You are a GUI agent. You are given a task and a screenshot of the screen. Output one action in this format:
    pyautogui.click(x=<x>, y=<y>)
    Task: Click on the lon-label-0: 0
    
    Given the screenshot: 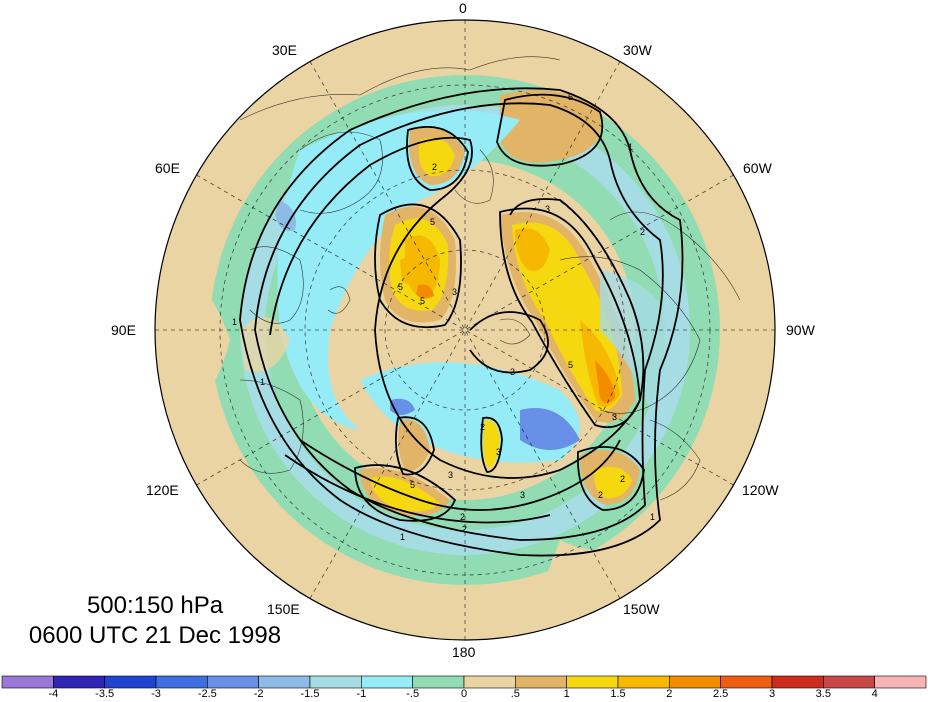 What is the action you would take?
    pyautogui.click(x=463, y=8)
    